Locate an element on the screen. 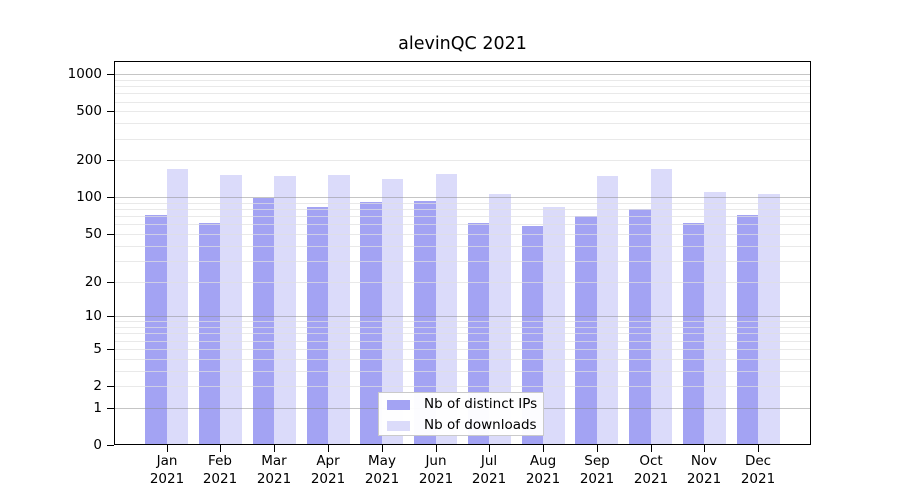  x-tick-mark-jul is located at coordinates (489, 448).